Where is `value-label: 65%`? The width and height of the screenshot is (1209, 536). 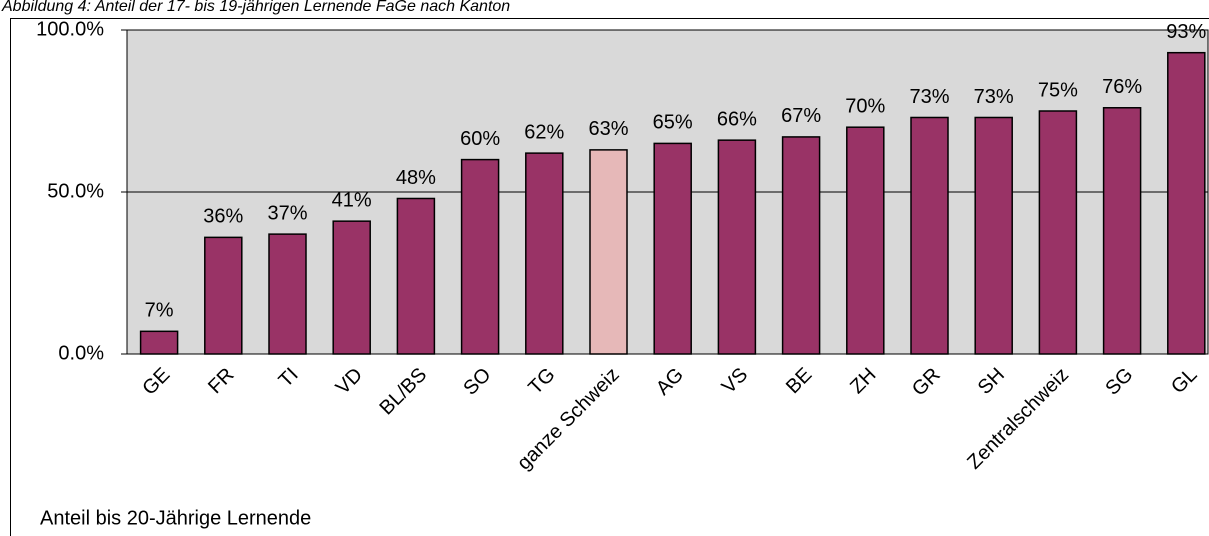
value-label: 65% is located at coordinates (673, 123).